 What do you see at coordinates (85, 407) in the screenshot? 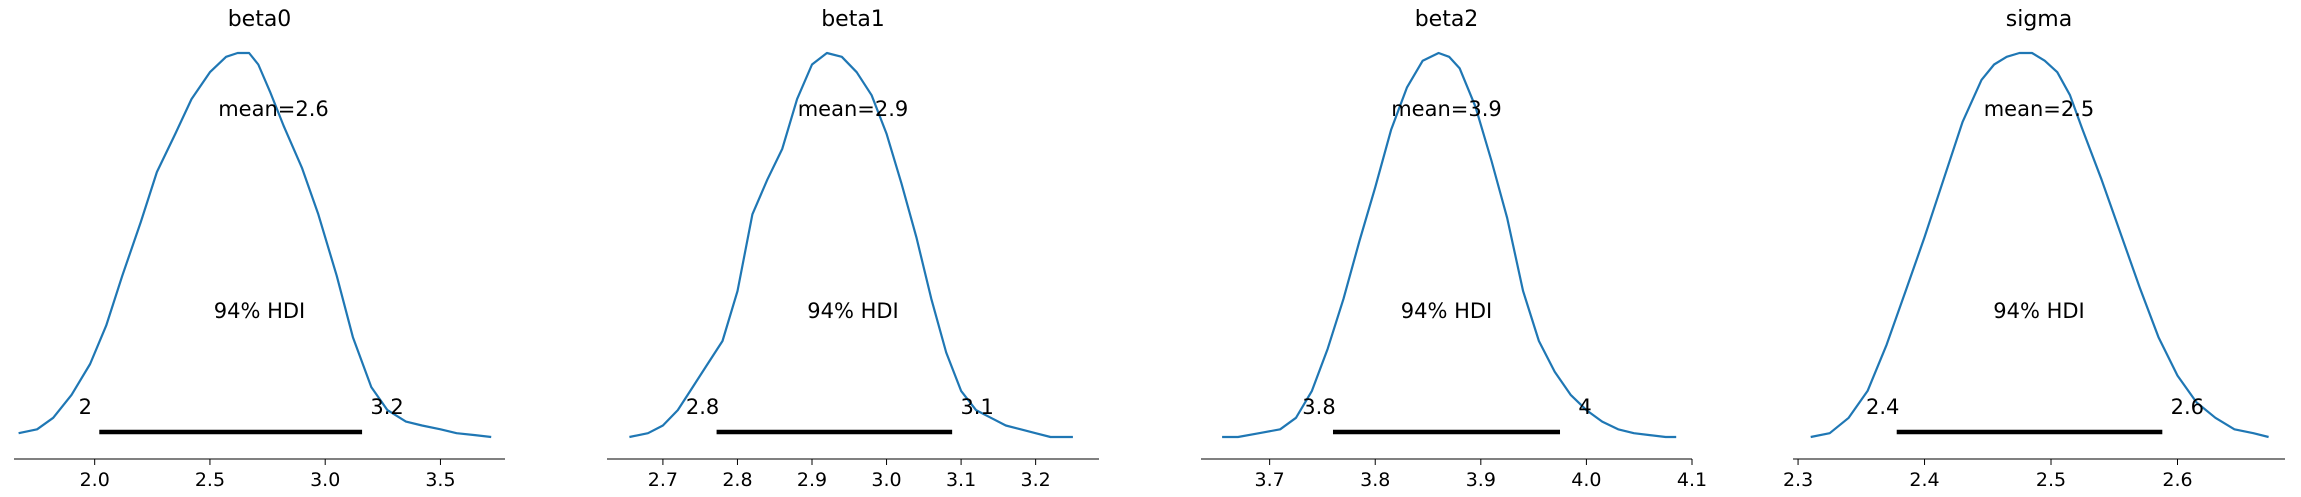
I see `hdi-low-label: 2` at bounding box center [85, 407].